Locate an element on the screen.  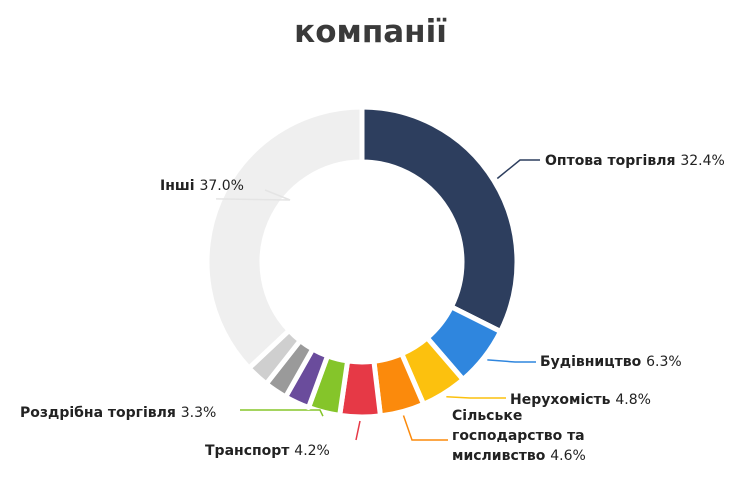
slice-label-4: Транспорт 4.2% is located at coordinates (267, 451).